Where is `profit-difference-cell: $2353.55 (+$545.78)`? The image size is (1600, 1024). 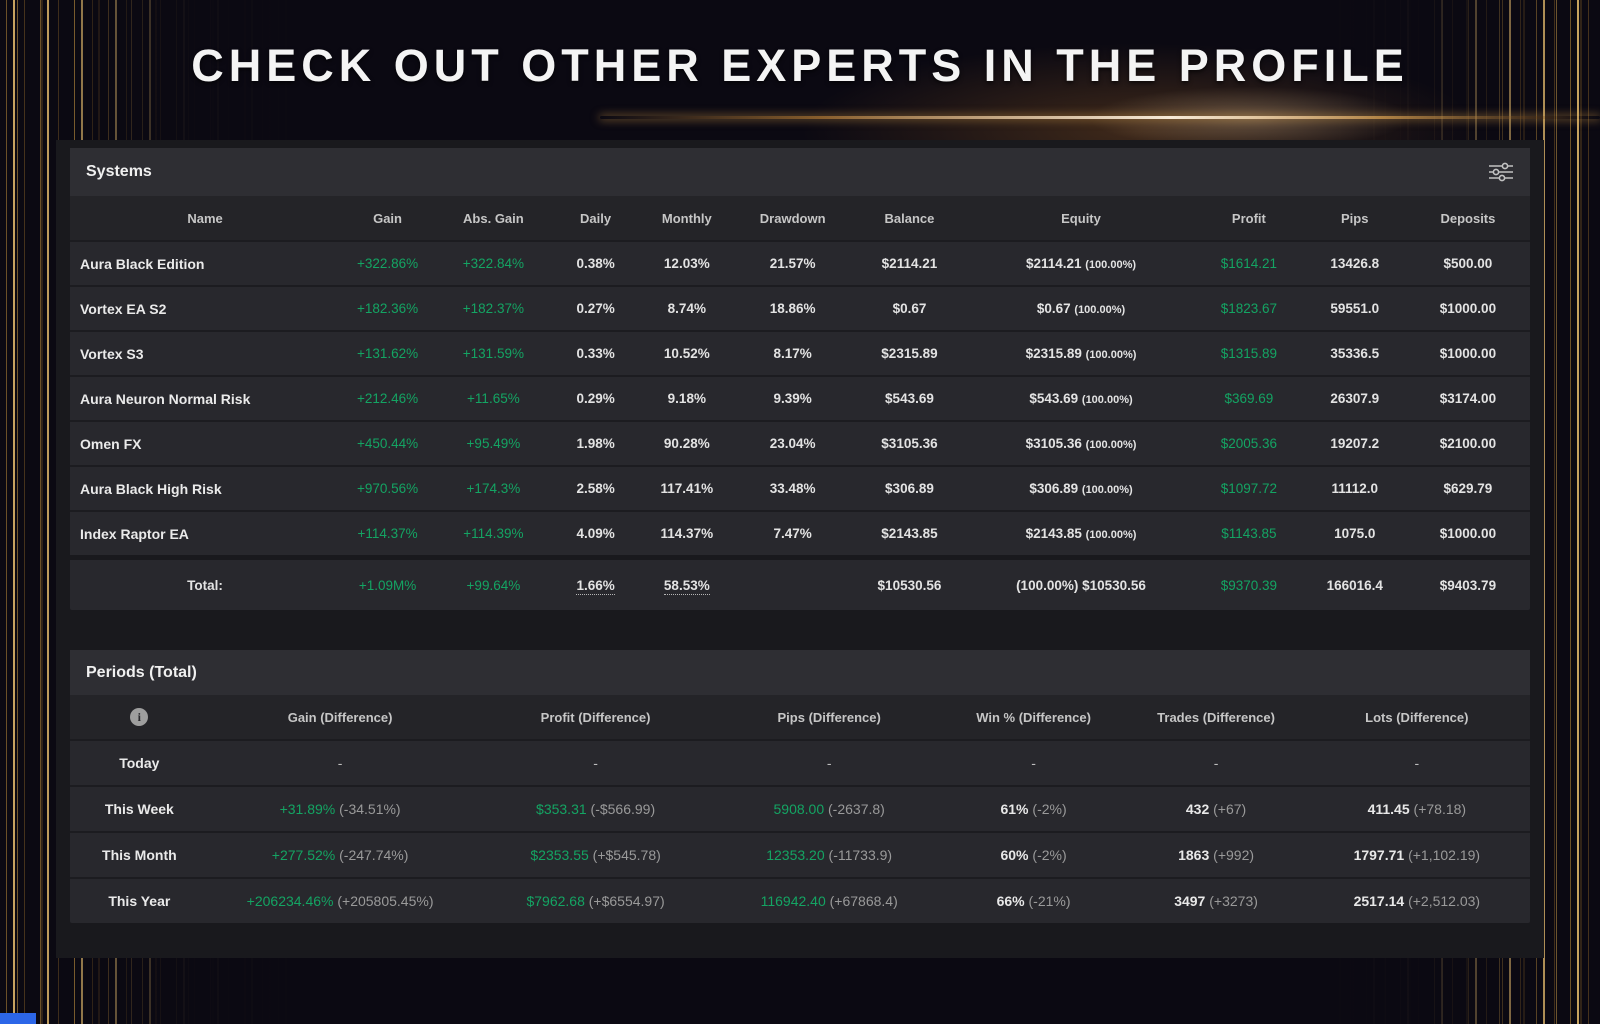
profit-difference-cell: $2353.55 (+$545.78) is located at coordinates (595, 854).